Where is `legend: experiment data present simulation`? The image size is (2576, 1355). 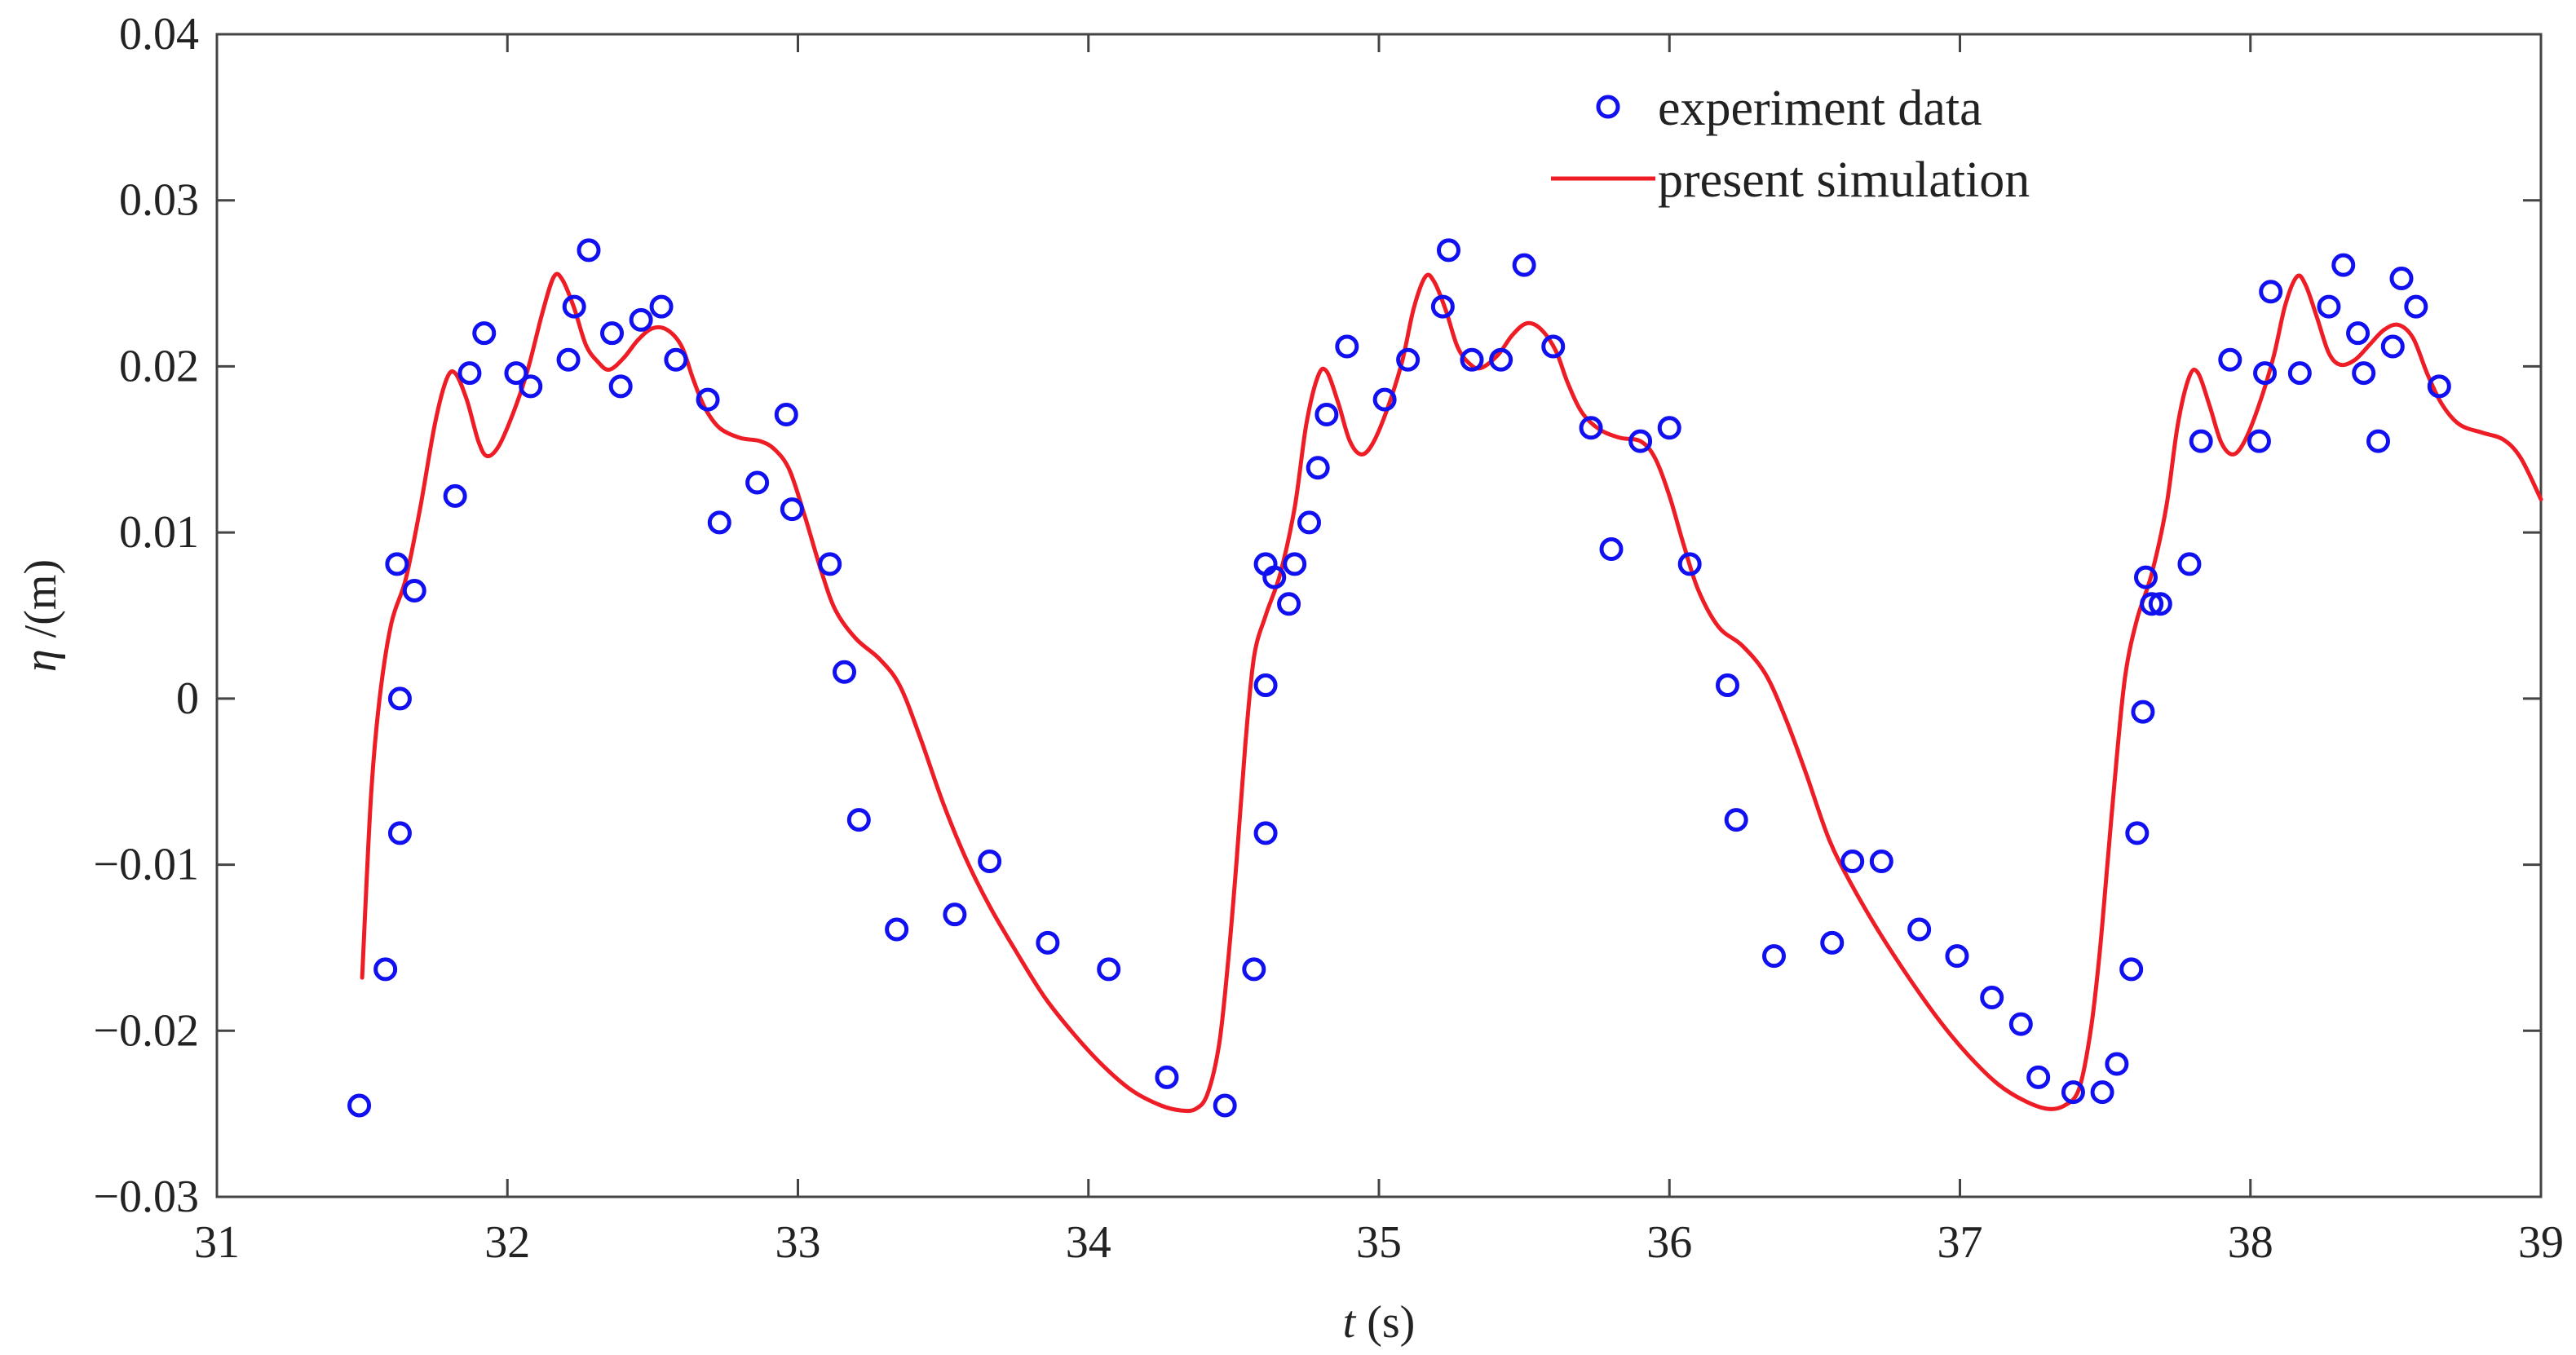 legend: experiment data present simulation is located at coordinates (1790, 144).